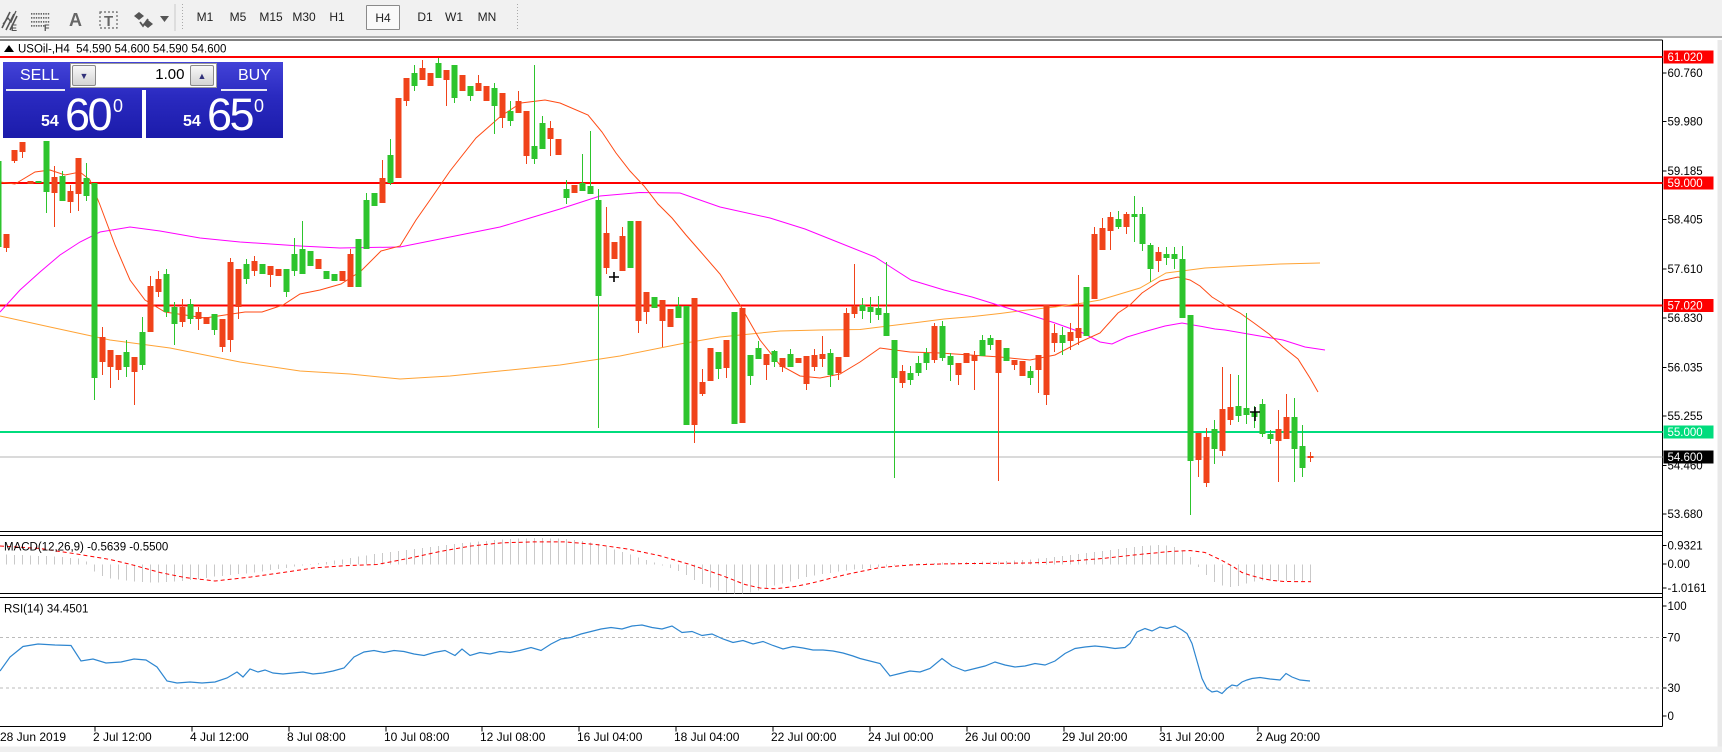 The width and height of the screenshot is (1722, 752). What do you see at coordinates (804, 737) in the screenshot?
I see `svg-text: 22 Jul 00:00` at bounding box center [804, 737].